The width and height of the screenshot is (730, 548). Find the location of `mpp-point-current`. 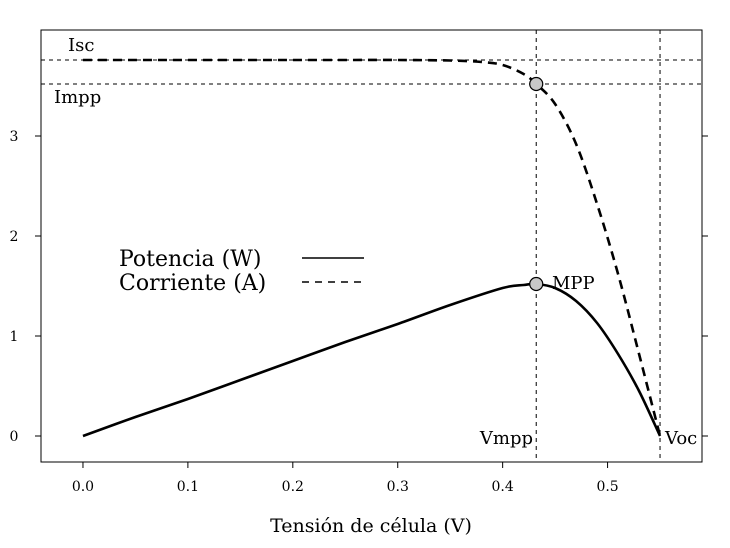

mpp-point-current is located at coordinates (536, 84).